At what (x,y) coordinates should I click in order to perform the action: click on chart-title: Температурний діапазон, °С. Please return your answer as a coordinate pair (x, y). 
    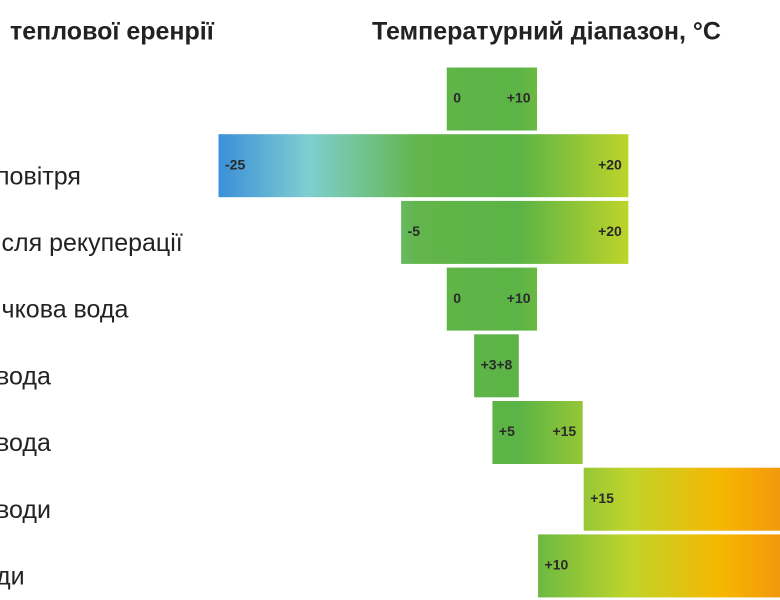
    Looking at the image, I should click on (546, 32).